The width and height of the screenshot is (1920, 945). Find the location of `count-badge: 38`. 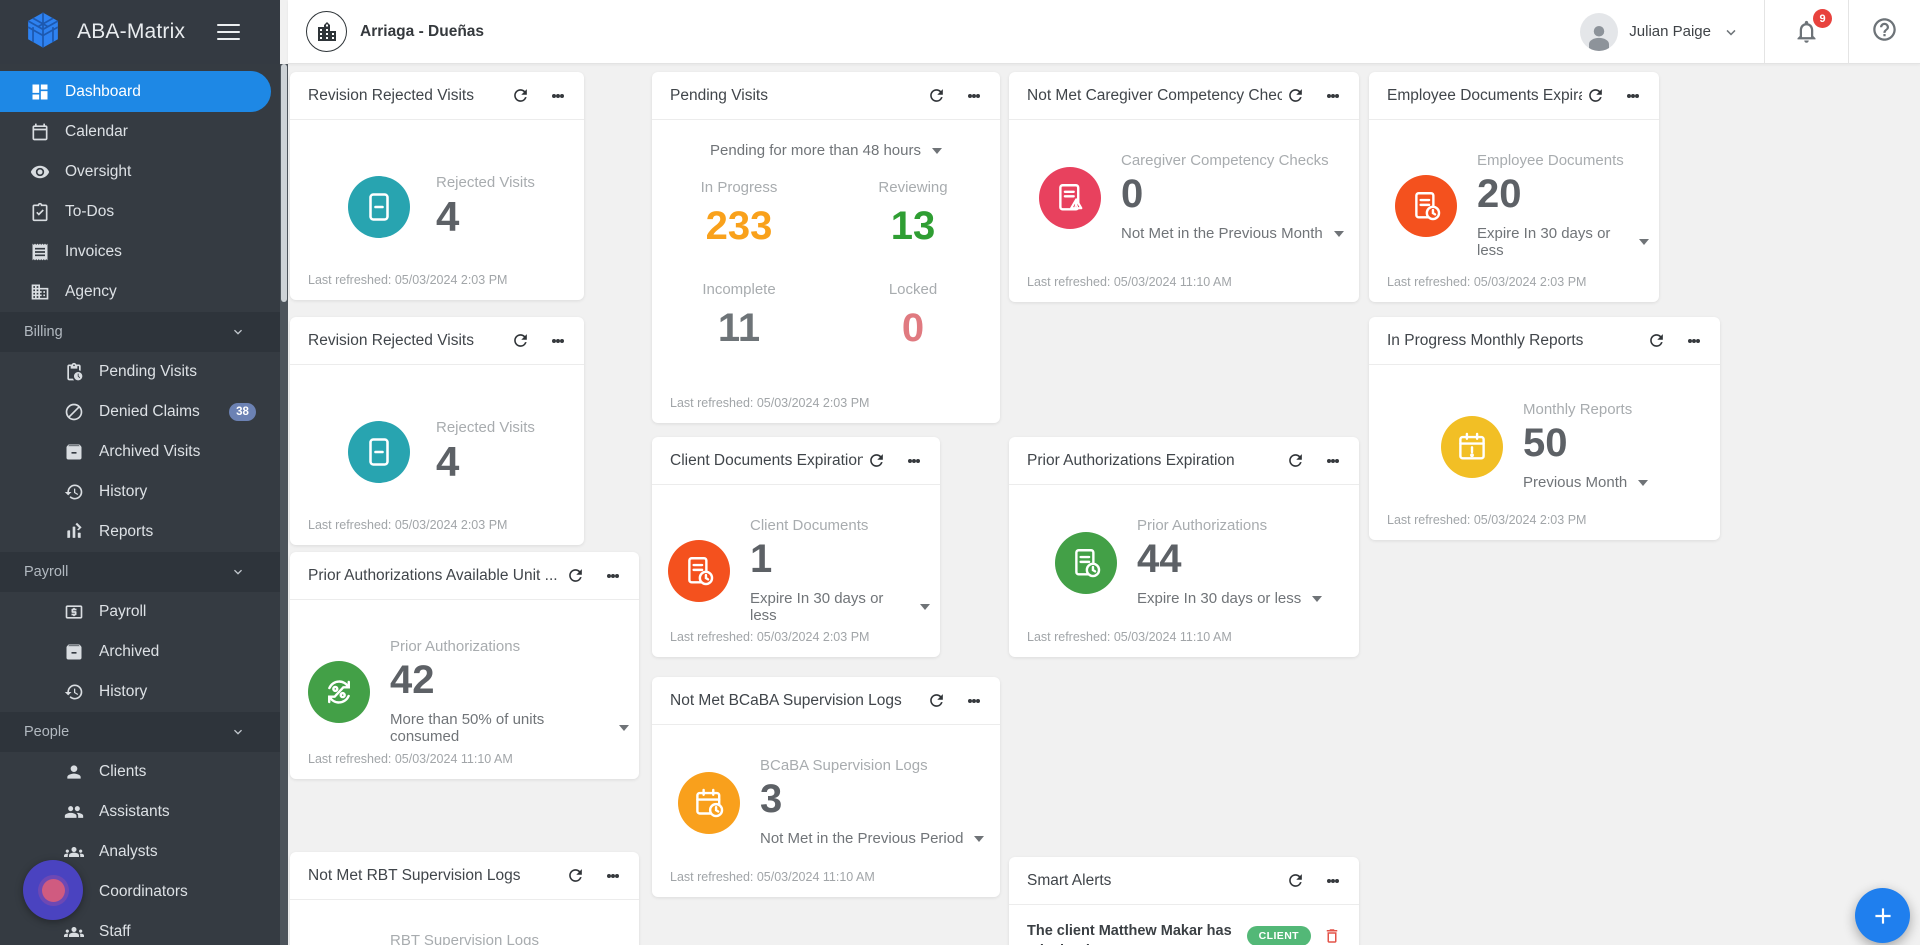

count-badge: 38 is located at coordinates (242, 412).